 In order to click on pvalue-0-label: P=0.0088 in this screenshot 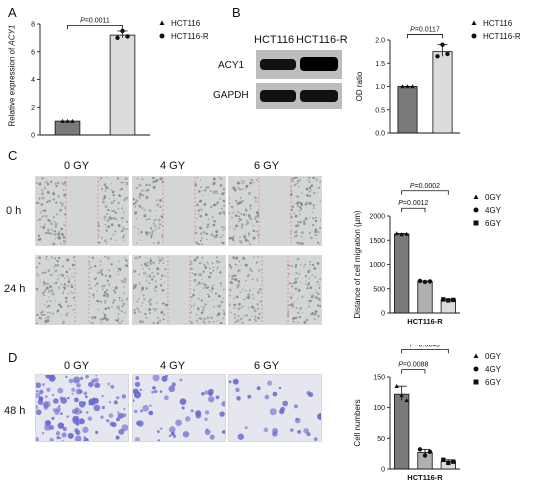, I will do `click(413, 365)`.